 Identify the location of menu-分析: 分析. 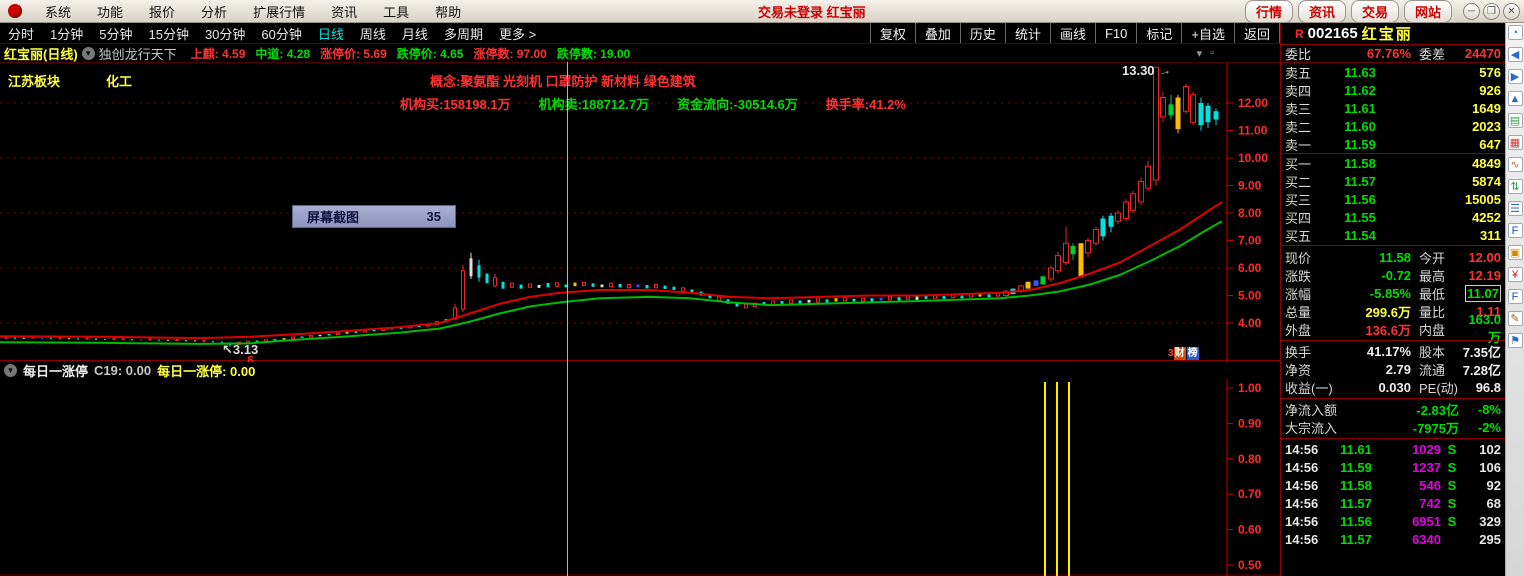
(214, 12).